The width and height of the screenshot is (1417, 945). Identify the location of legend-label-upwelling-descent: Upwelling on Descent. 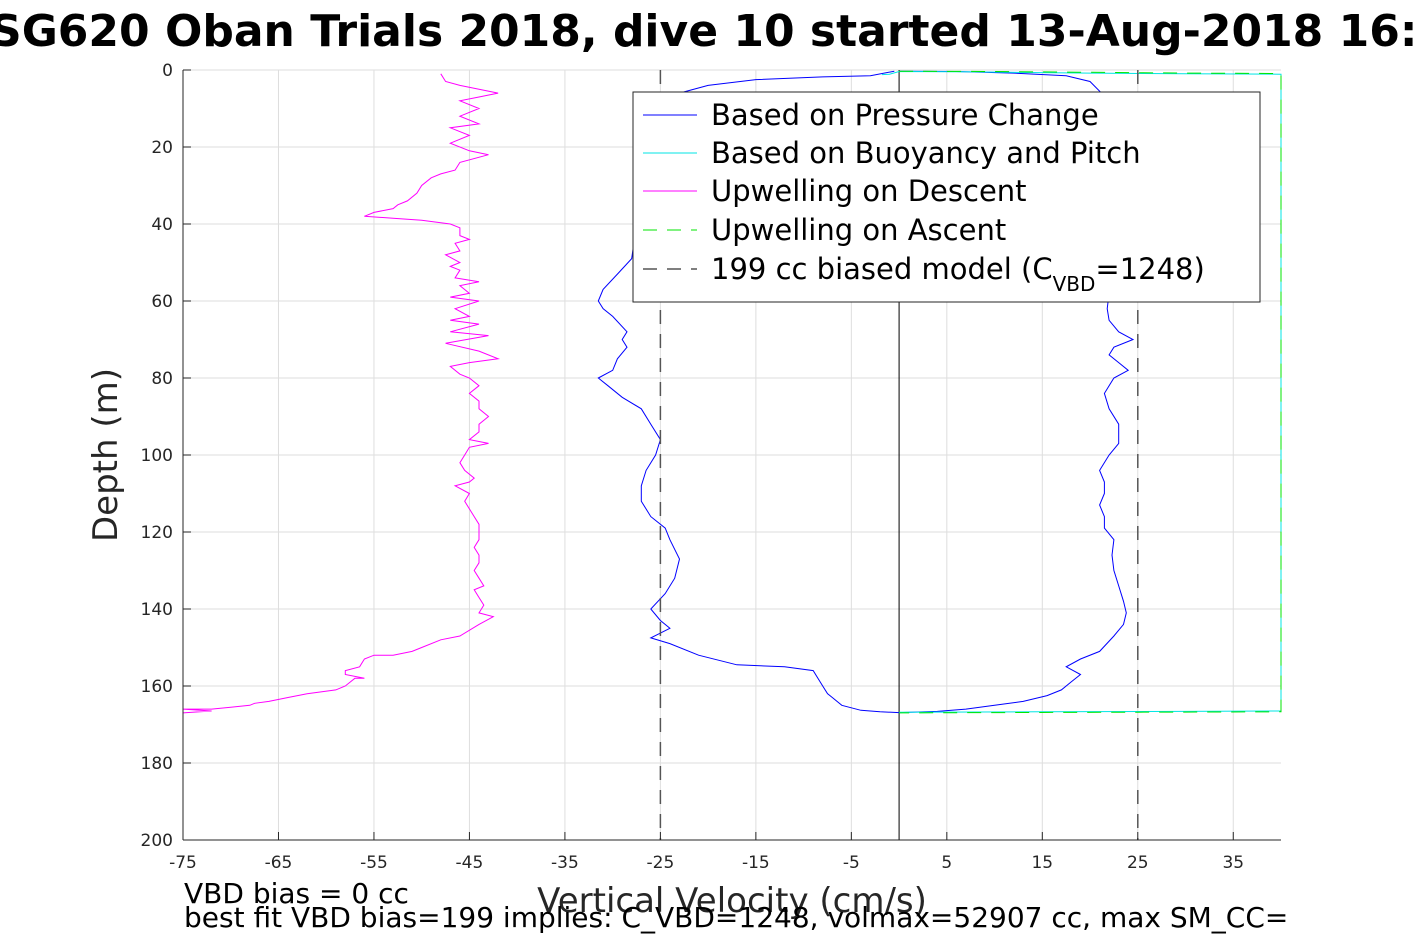
(869, 191).